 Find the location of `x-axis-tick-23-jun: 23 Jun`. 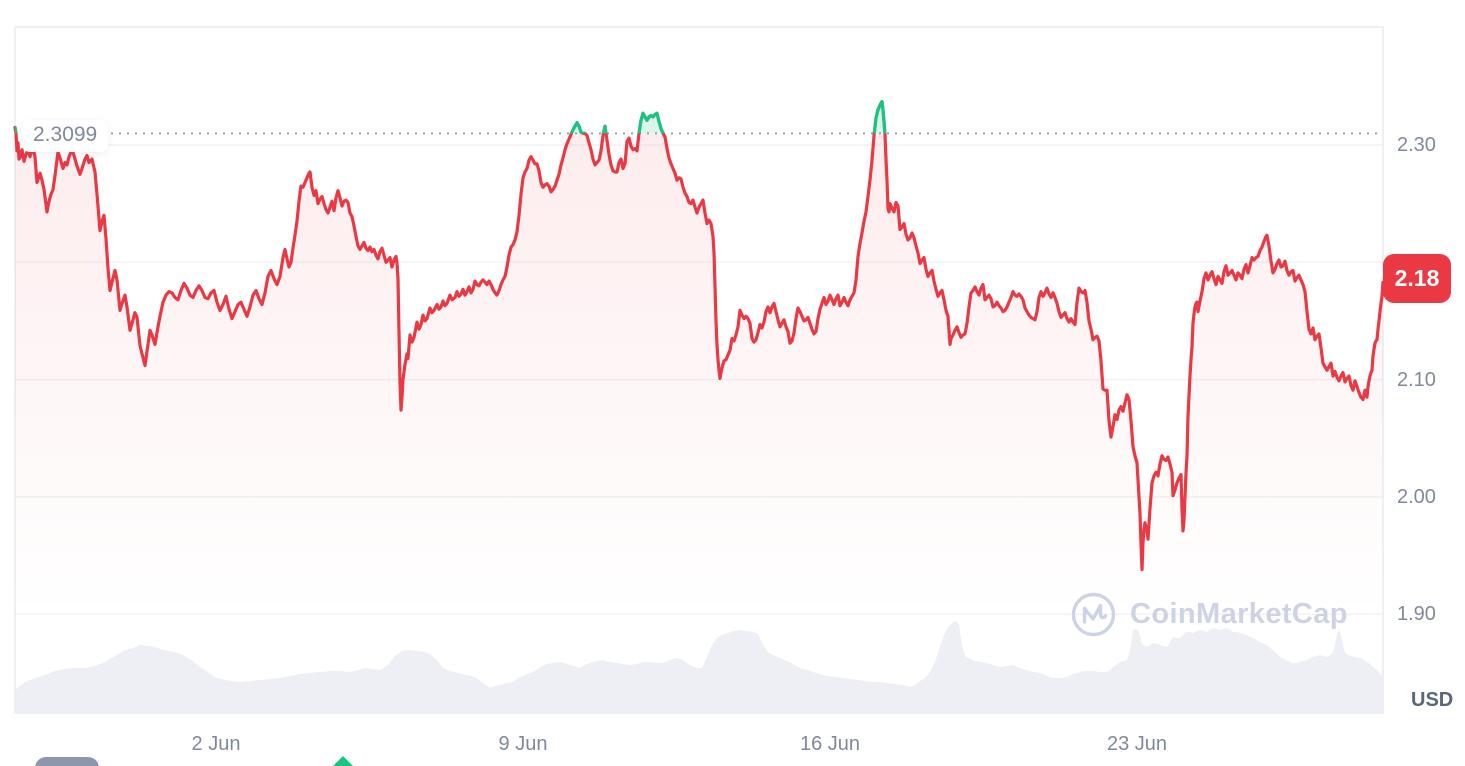

x-axis-tick-23-jun: 23 Jun is located at coordinates (1137, 744).